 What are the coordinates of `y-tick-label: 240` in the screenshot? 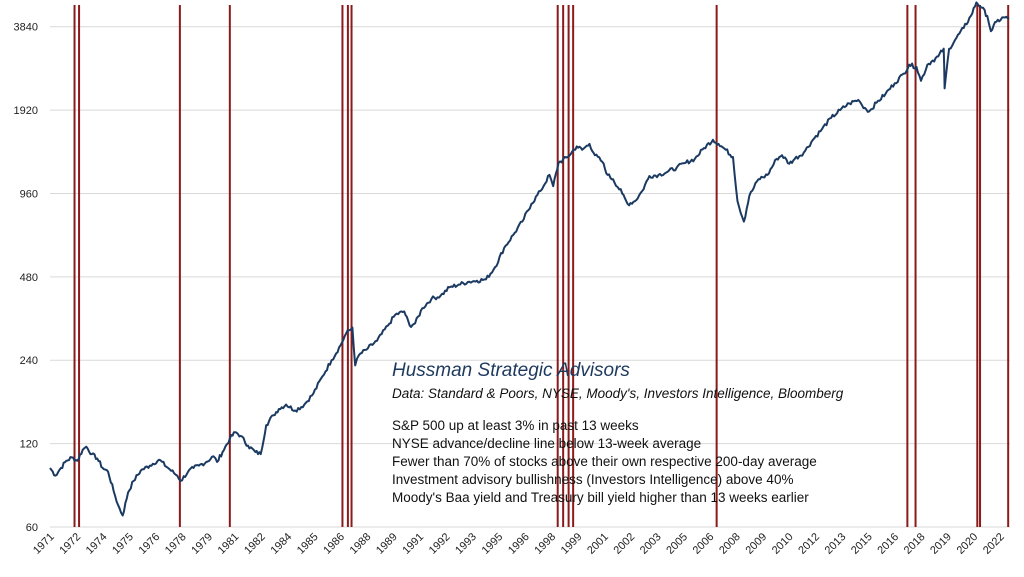 It's located at (29, 361).